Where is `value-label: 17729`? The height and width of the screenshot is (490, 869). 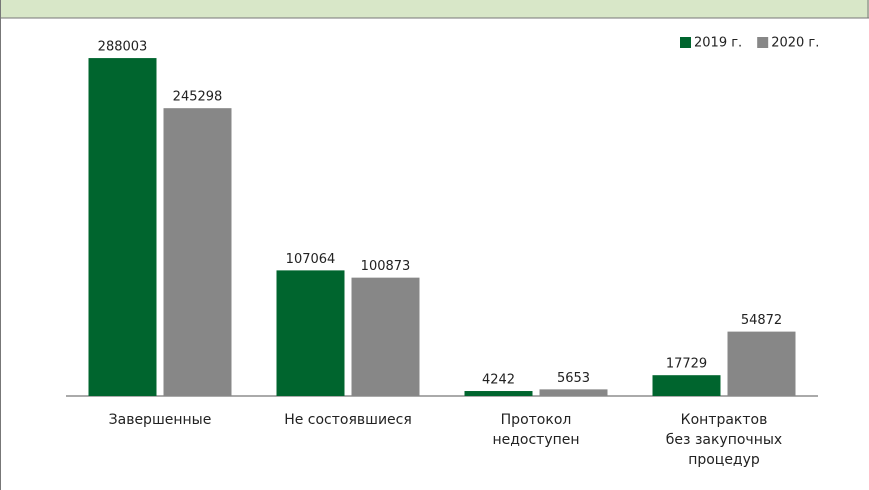 value-label: 17729 is located at coordinates (686, 364).